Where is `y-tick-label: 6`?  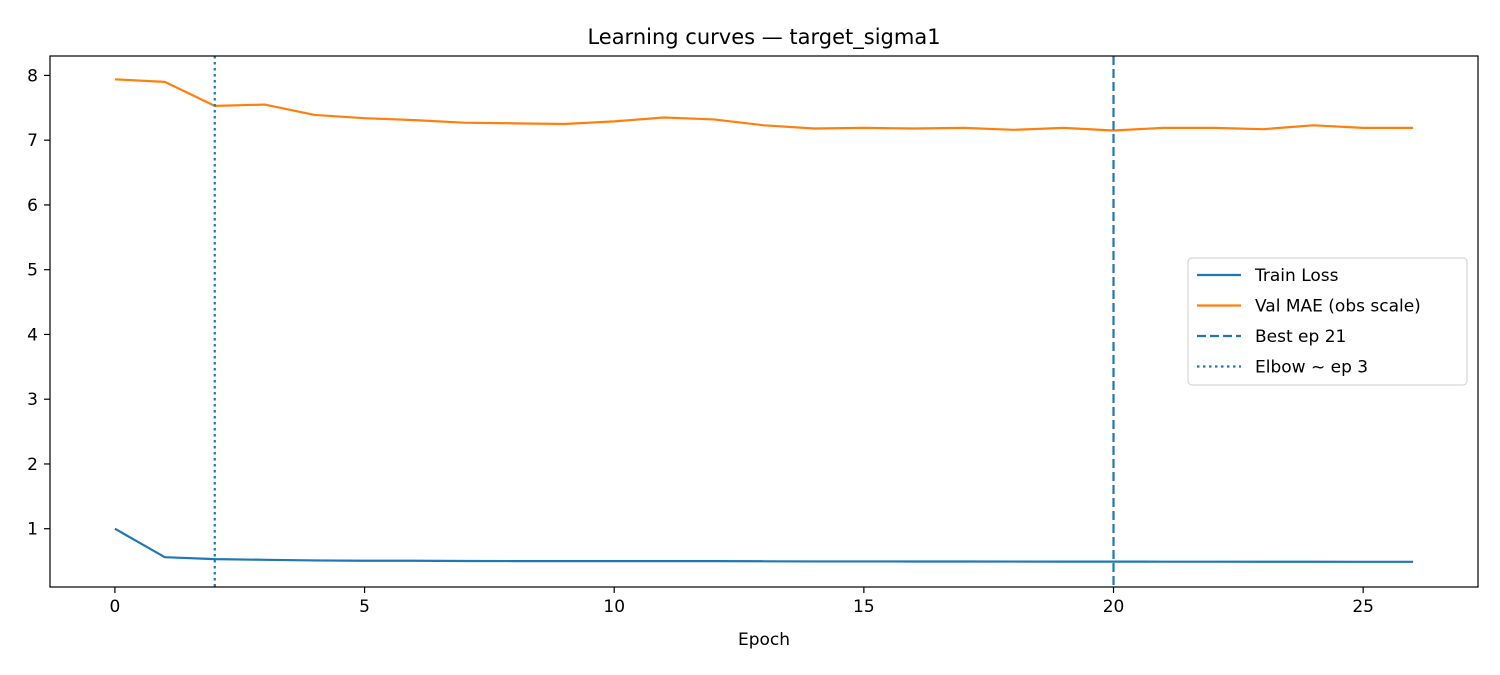 y-tick-label: 6 is located at coordinates (32, 206).